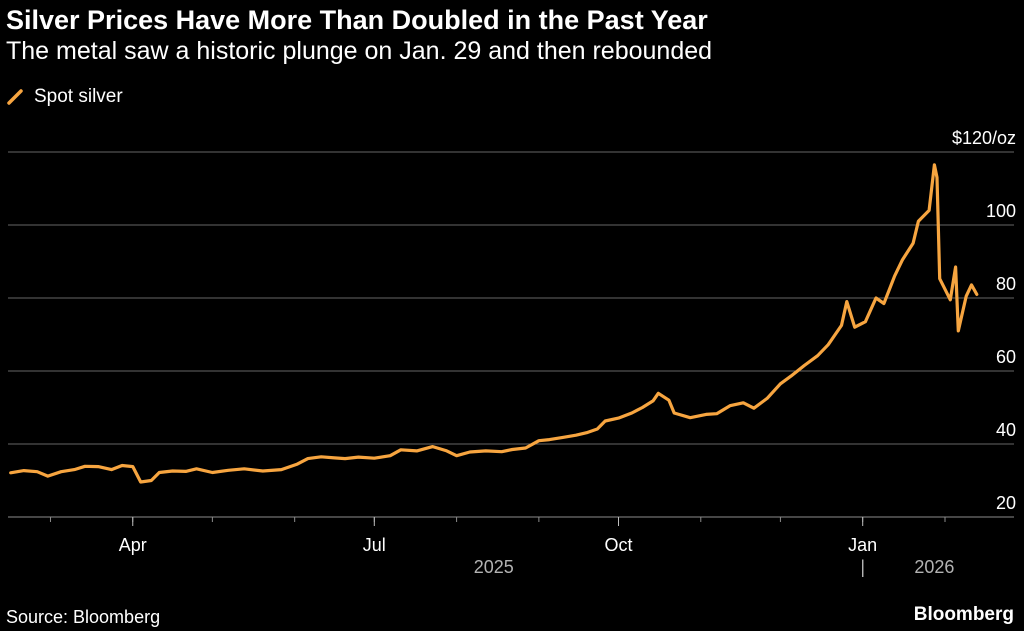 This screenshot has height=631, width=1024. I want to click on x-axis: Apr Jul Oct Jan 2025 2026 |, so click(501, 547).